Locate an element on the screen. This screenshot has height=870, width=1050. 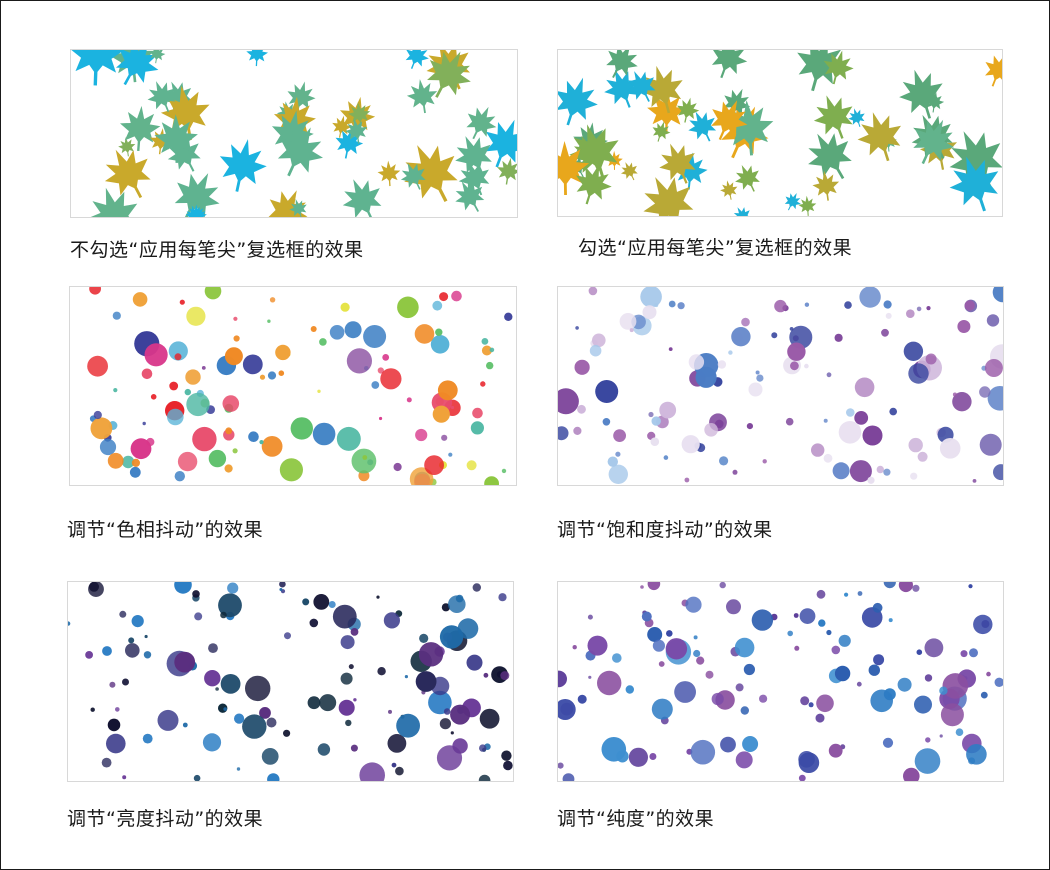
caption-apply-per-tip-unchecked: 不勾选“应用每笔尖”复选框的效果 is located at coordinates (217, 250).